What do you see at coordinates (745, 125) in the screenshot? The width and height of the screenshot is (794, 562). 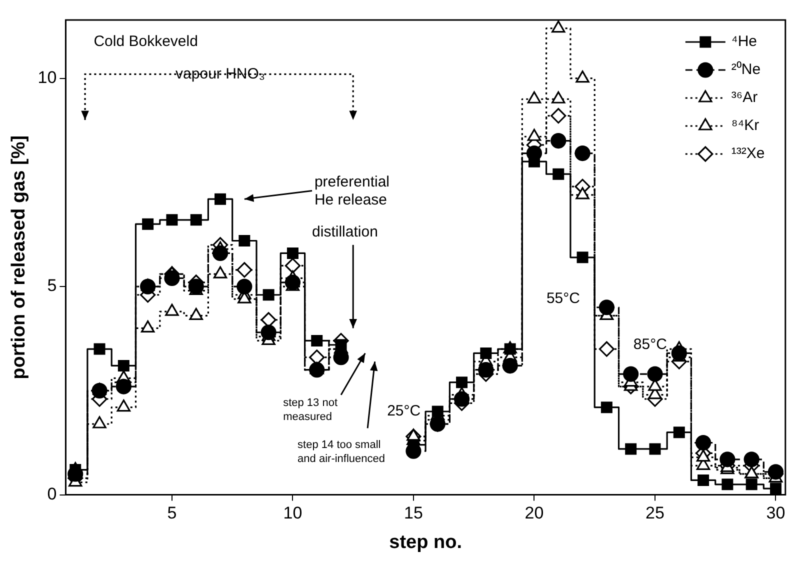 I see `legend-label: ⁸⁴Kr` at bounding box center [745, 125].